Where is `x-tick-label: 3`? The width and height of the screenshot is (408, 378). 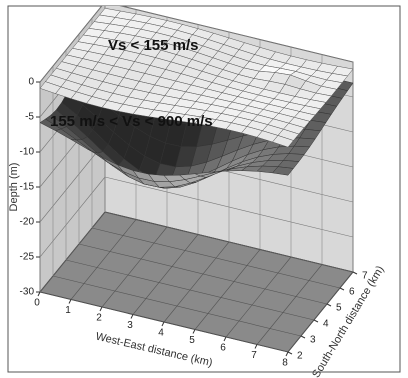
x-tick-label: 3 is located at coordinates (130, 325).